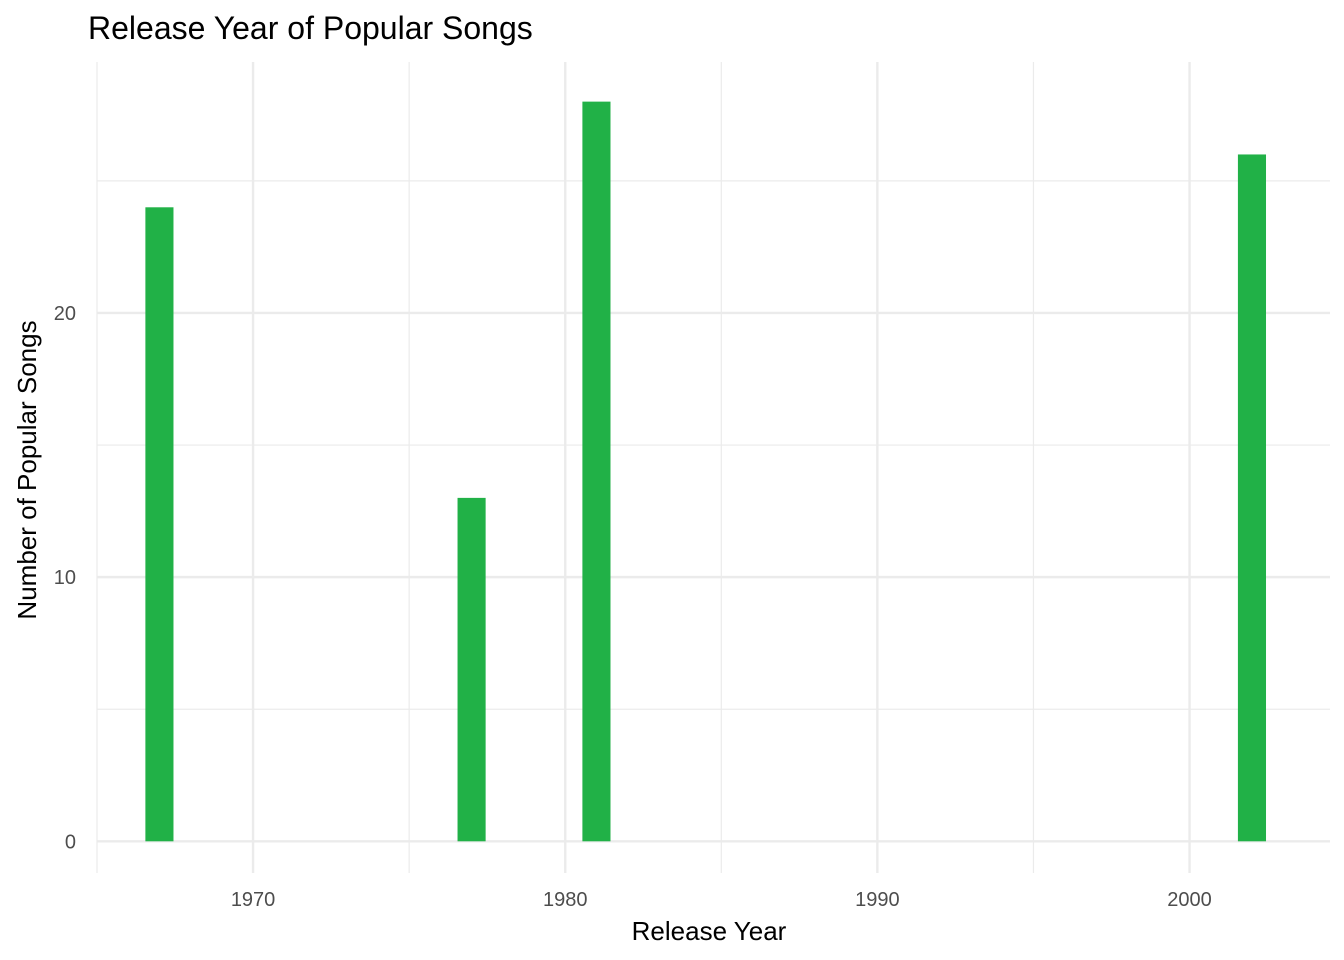 The image size is (1344, 960). I want to click on y-tick-label: 0, so click(70, 842).